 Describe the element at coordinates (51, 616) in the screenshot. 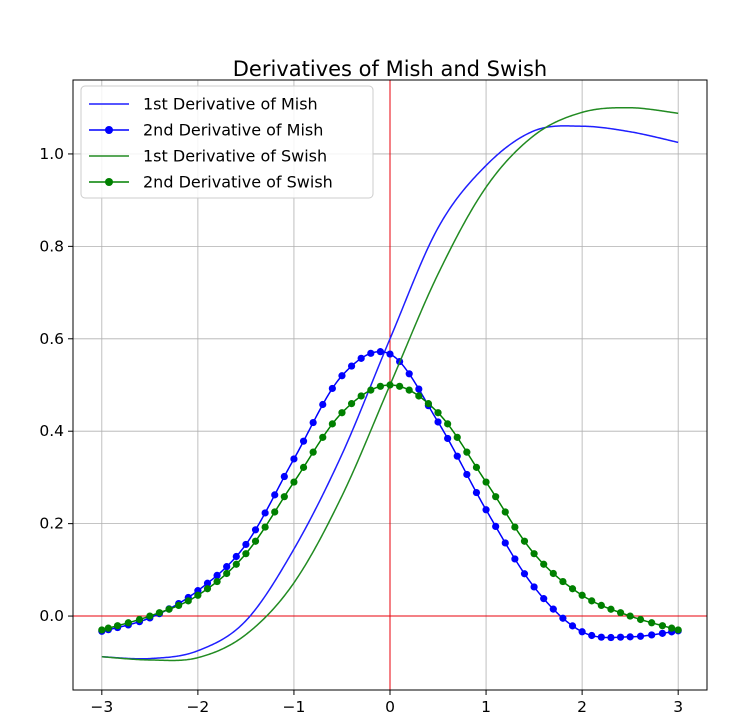

I see `y-tick-label: 0.0` at that location.